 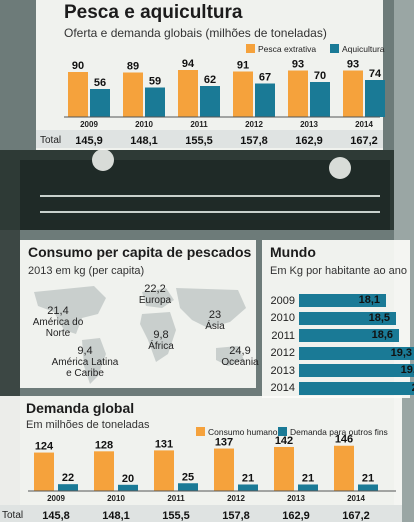 I want to click on bar-consumo-2013, so click(x=284, y=468).